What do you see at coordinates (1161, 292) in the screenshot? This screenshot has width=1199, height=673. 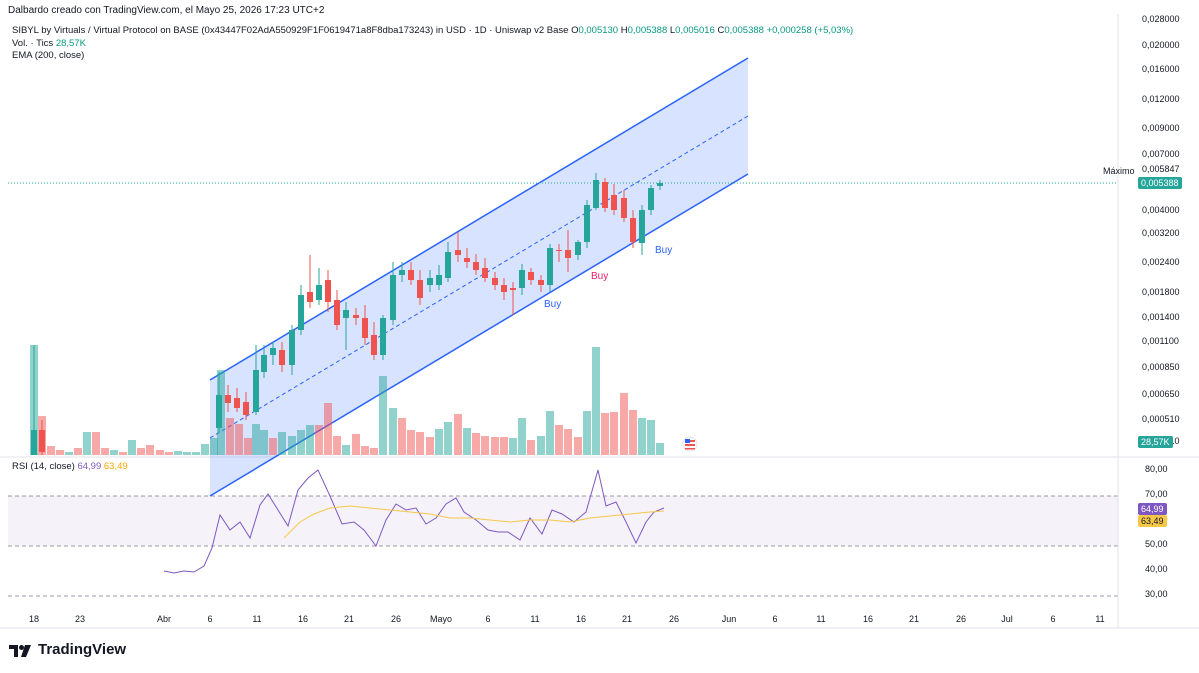 I see `price-axis-label: 0,001800` at bounding box center [1161, 292].